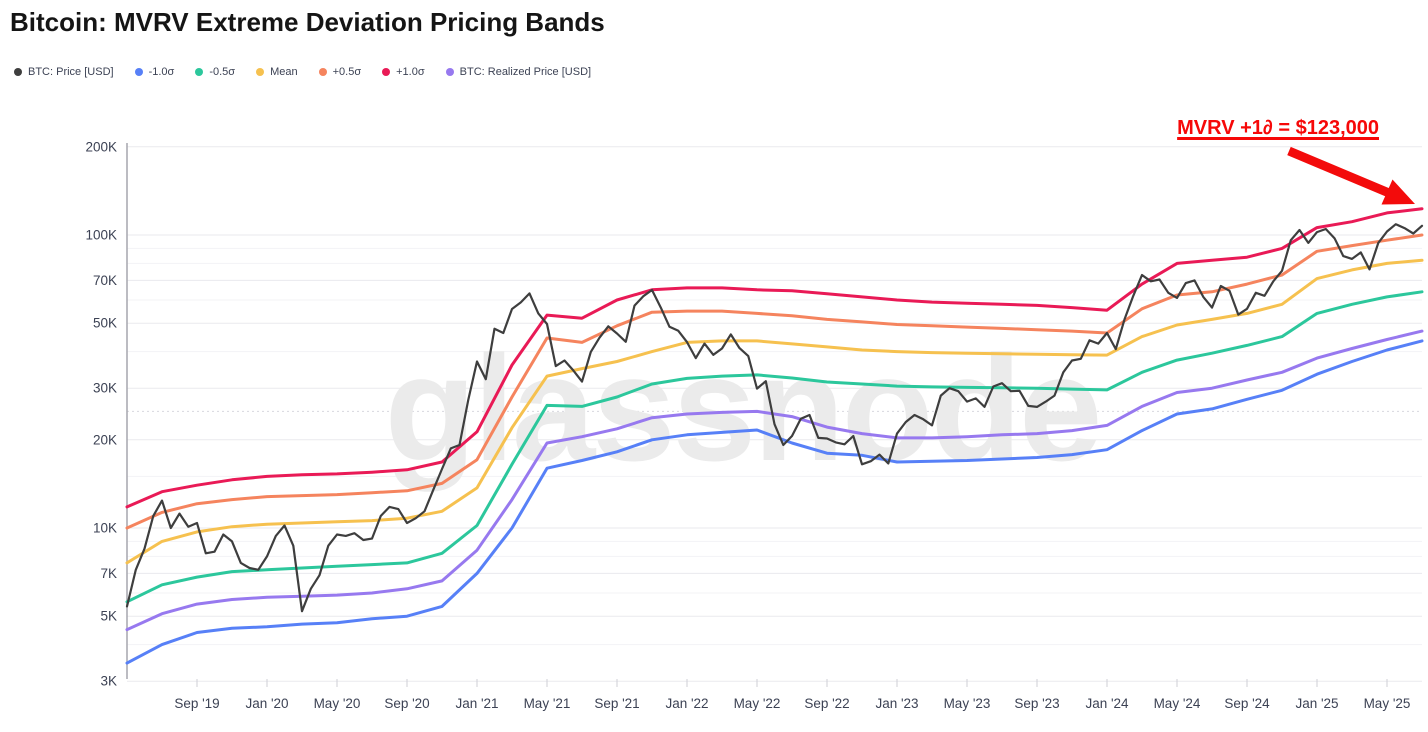  I want to click on x-tick-label: May '21, so click(547, 703).